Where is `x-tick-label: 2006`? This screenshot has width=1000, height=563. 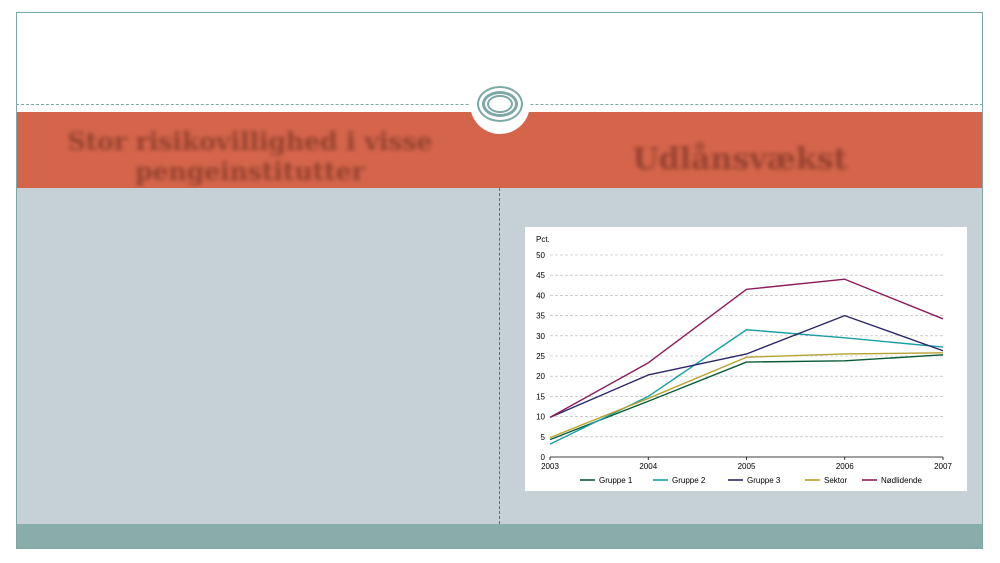 x-tick-label: 2006 is located at coordinates (845, 466).